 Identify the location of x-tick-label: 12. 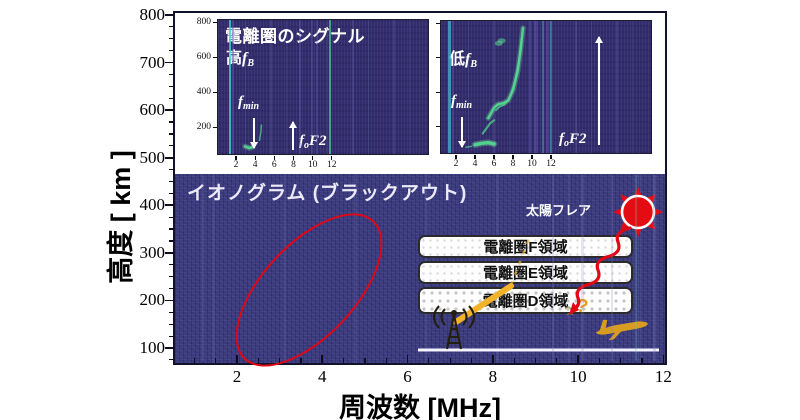
(663, 376).